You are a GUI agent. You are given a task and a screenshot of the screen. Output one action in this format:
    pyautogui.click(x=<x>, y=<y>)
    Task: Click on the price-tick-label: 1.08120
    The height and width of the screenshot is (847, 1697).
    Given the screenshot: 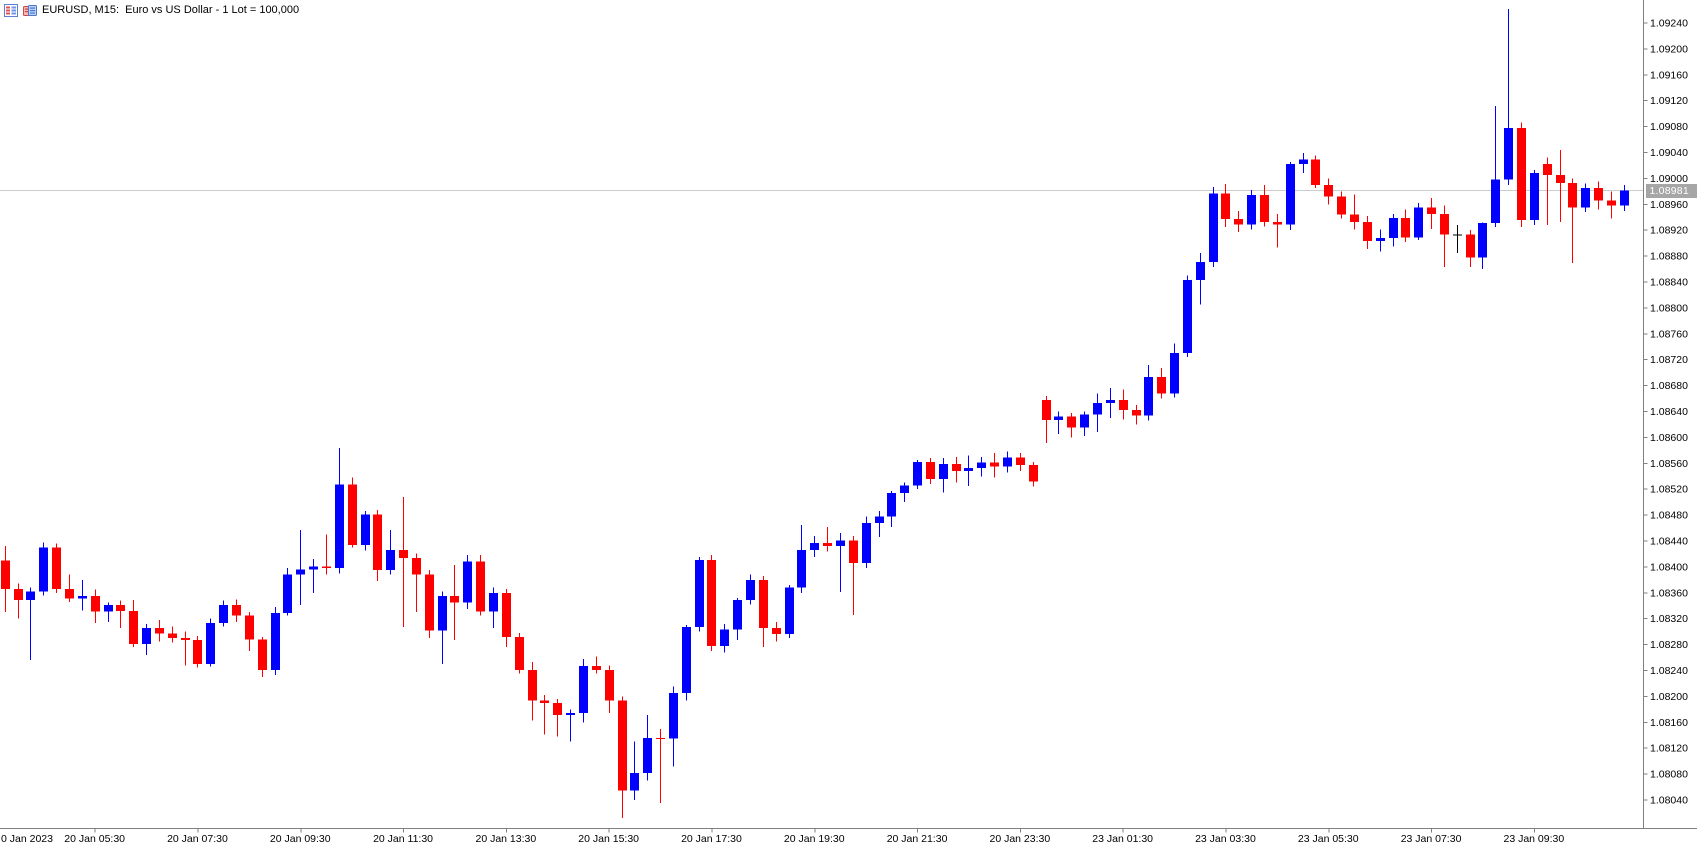 What is the action you would take?
    pyautogui.click(x=1669, y=749)
    